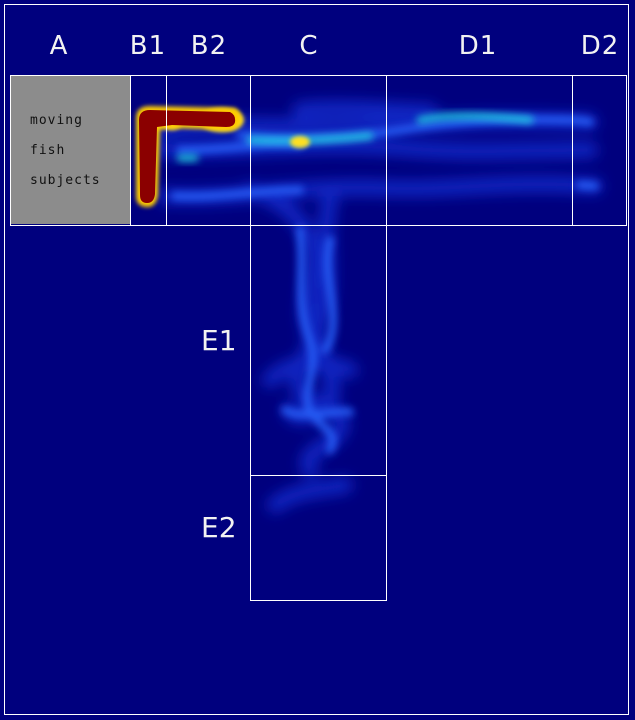 This screenshot has width=635, height=720. I want to click on zone-label-e2: E2, so click(219, 527).